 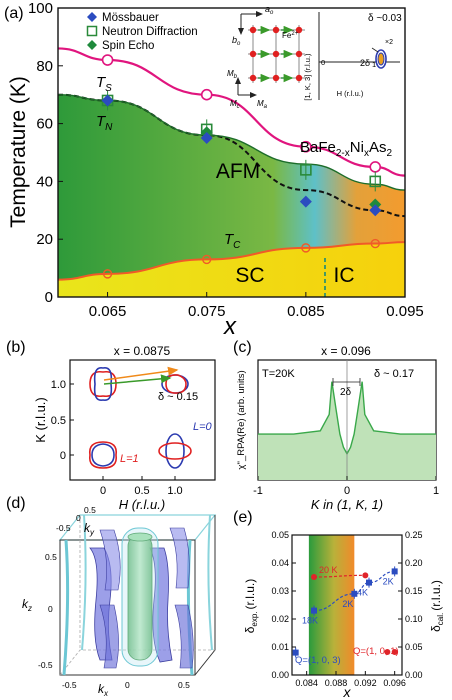 I want to click on e-ylabel-right: δcal.(r.l.u.), so click(x=437, y=606).